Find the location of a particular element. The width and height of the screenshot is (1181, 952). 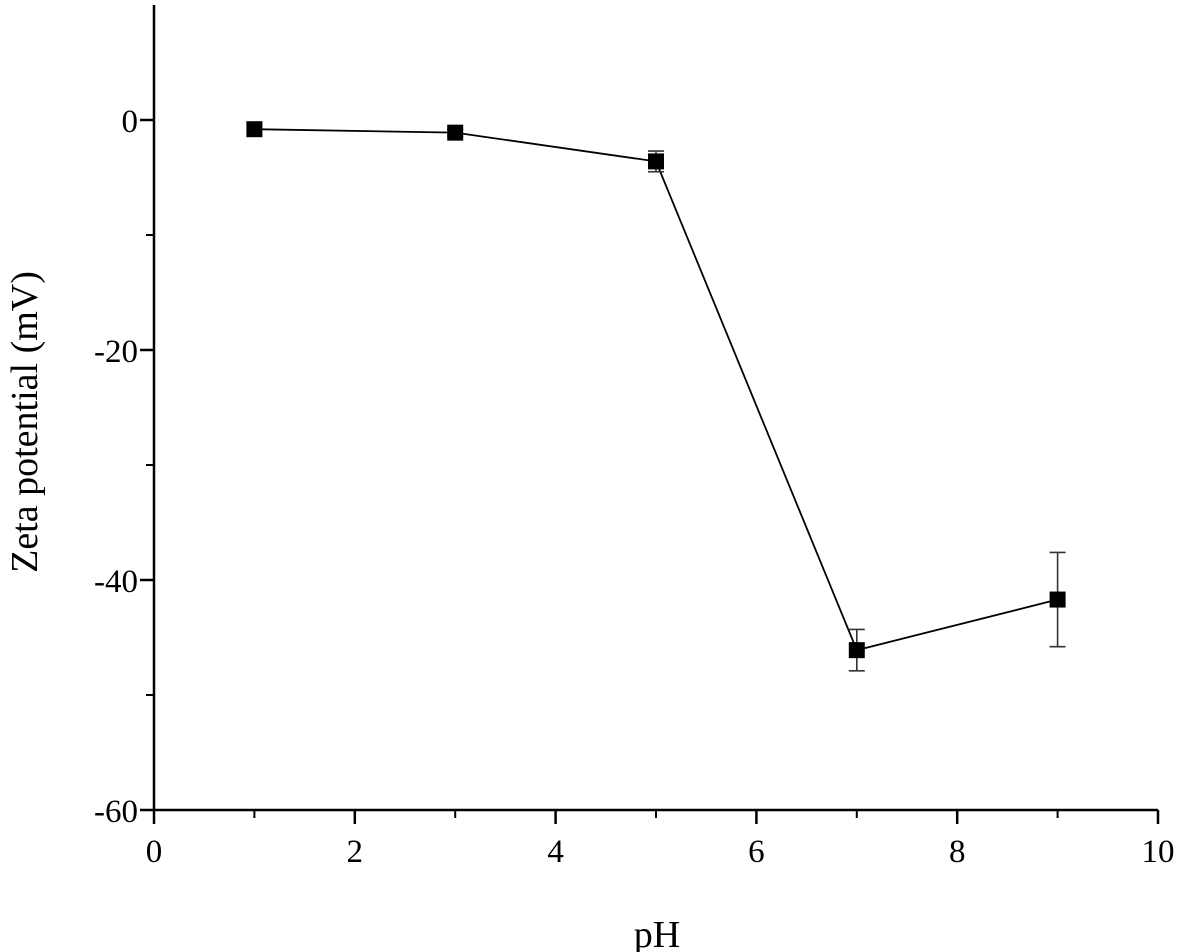

x-tick-label: 6 is located at coordinates (756, 852).